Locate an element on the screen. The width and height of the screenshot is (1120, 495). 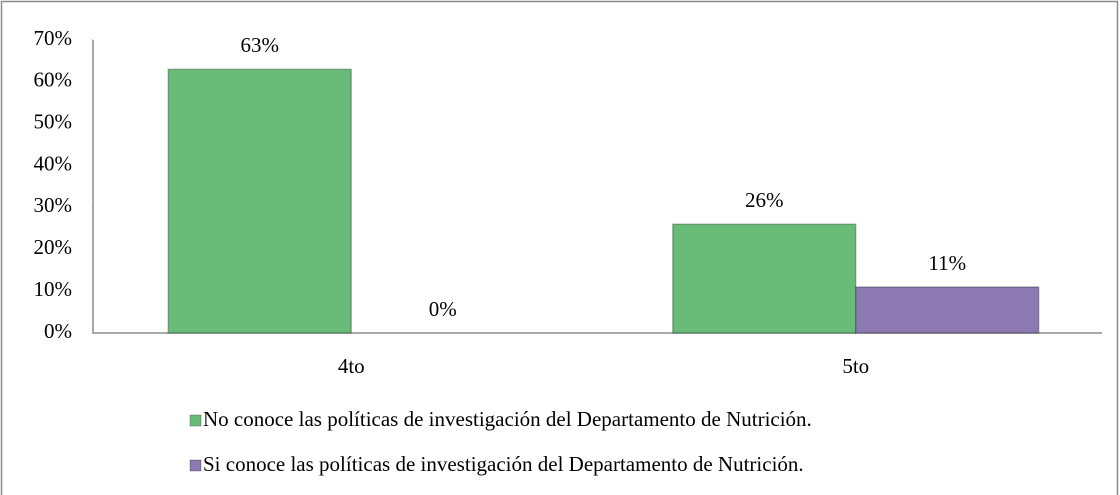
data-label: 26% is located at coordinates (764, 200).